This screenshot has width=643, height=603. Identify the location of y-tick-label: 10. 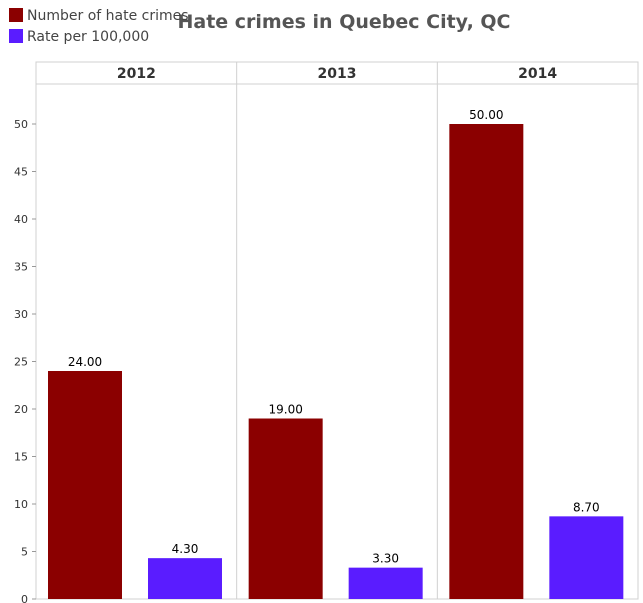
(21, 504).